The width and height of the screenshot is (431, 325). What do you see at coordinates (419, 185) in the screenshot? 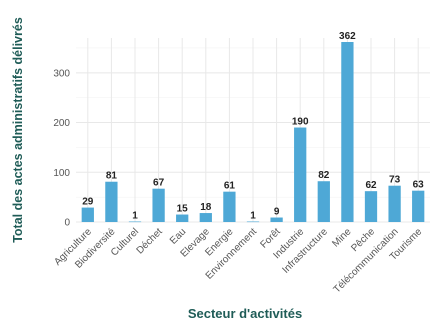
I see `data-label: 63` at bounding box center [419, 185].